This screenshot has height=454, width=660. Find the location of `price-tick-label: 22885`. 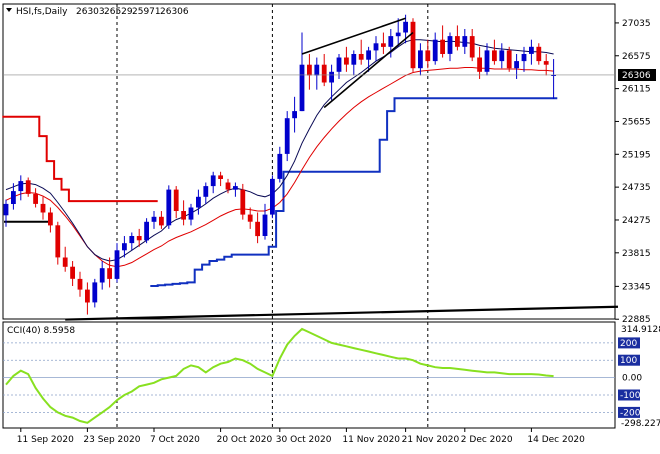

price-tick-label: 22885 is located at coordinates (636, 320).